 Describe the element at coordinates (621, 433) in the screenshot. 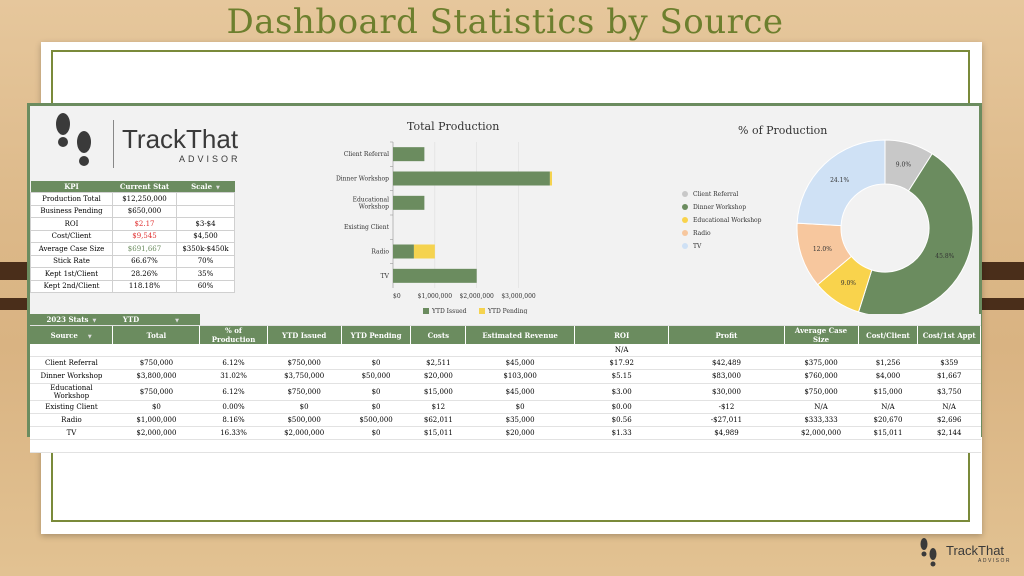

I see `table-cell: $1.33` at that location.